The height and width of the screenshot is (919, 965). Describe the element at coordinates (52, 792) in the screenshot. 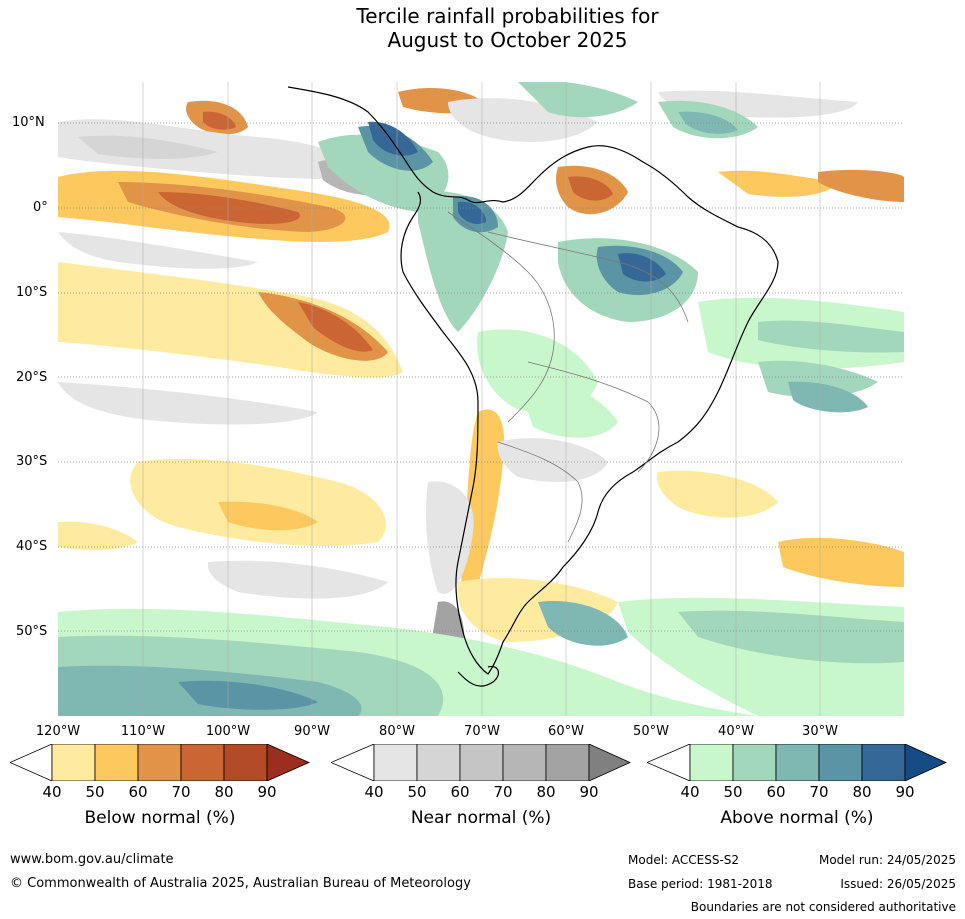

I see `below-tick-40: 40` at that location.